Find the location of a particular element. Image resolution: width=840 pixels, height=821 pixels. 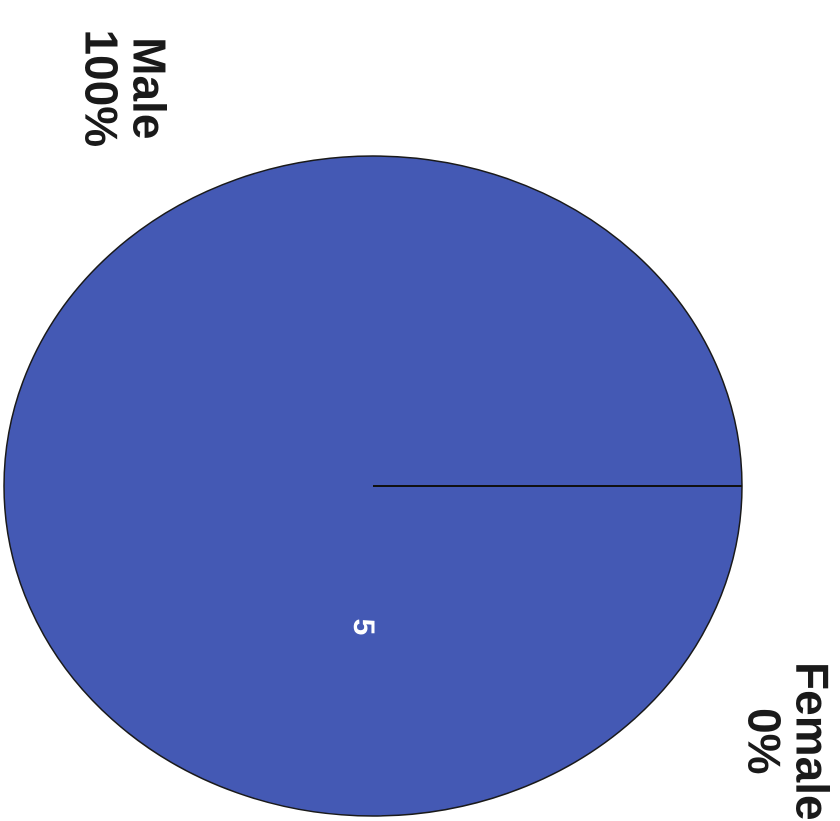

male-slice-value-label: 5 is located at coordinates (363, 627).